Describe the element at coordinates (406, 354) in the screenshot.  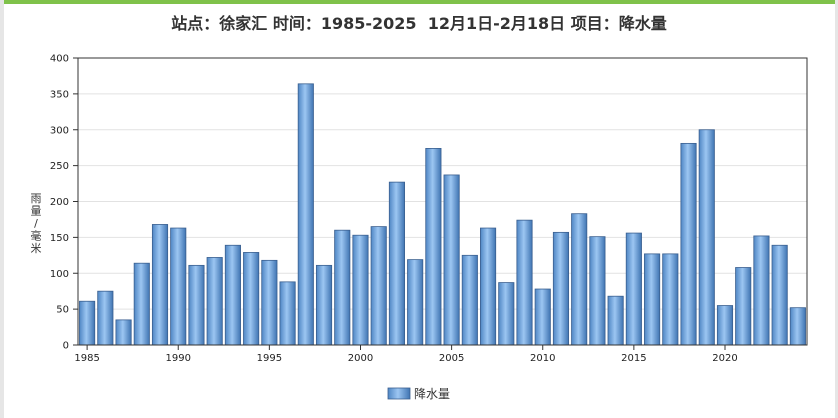
I see `x-axis: 1985 1990 1995 2000 2005 2010 2015 2020` at that location.